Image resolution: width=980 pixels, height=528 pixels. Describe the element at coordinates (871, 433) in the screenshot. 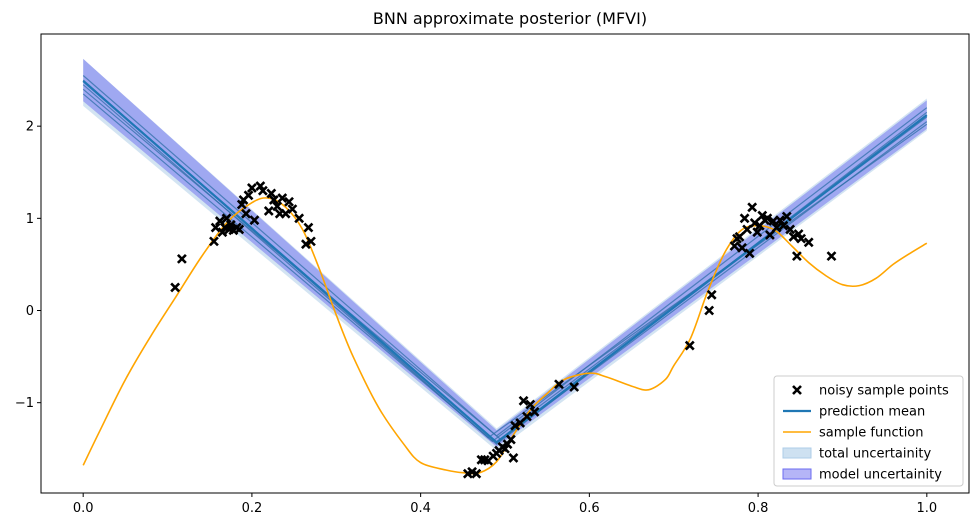

I see `legend-label: sample function` at that location.